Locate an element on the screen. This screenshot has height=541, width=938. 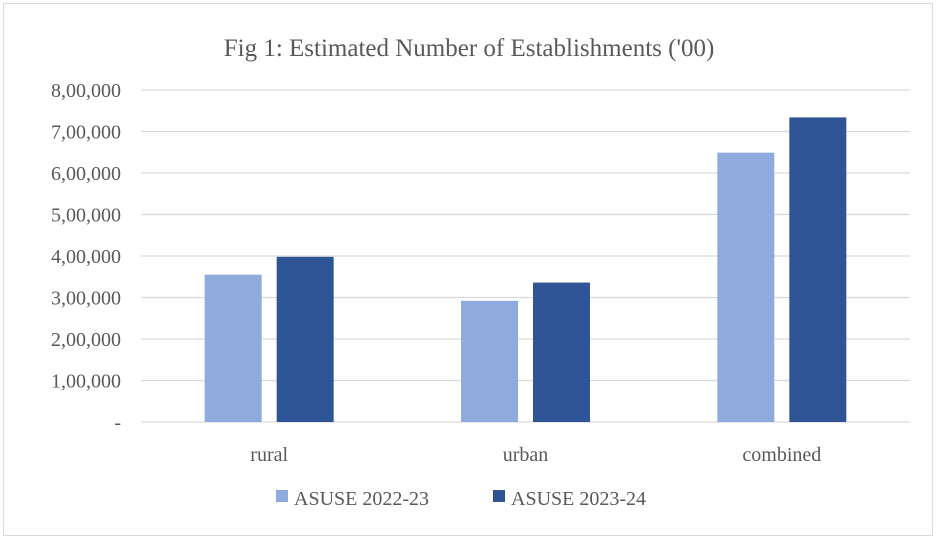
legend-label: ASUSE 2023-24 is located at coordinates (578, 499).